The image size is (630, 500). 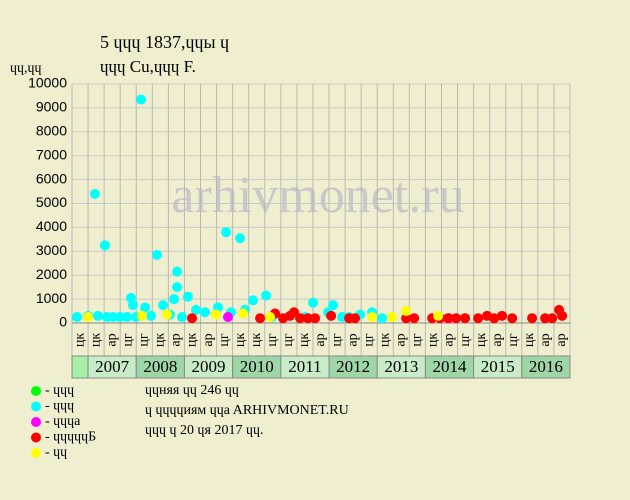 I want to click on y-axis-label: ɥɥ,ɥɥ, so click(x=26, y=68).